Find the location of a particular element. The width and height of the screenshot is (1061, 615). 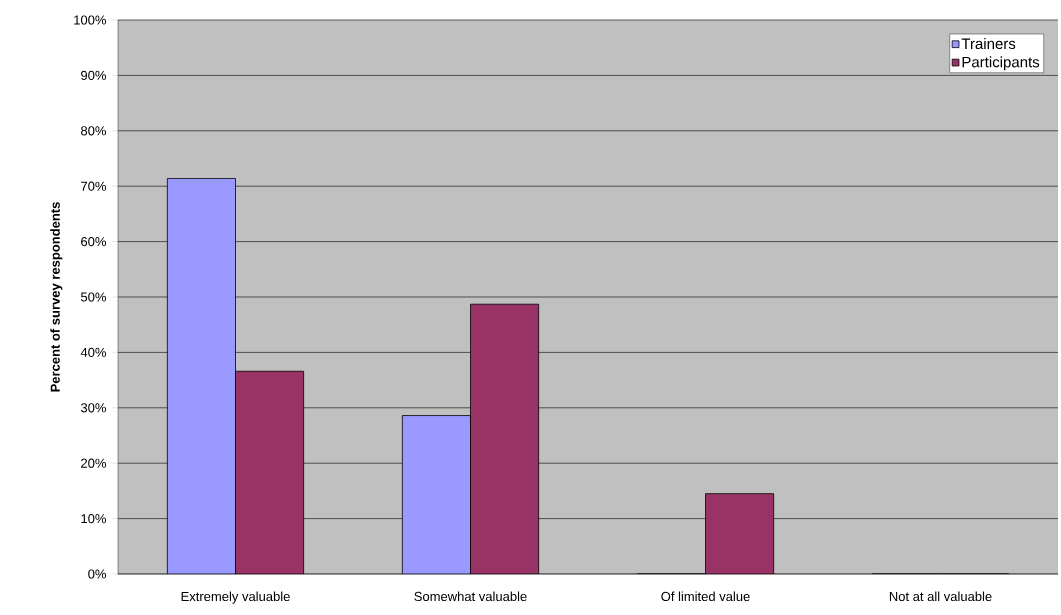

y-tick-label: 0% is located at coordinates (97, 574).